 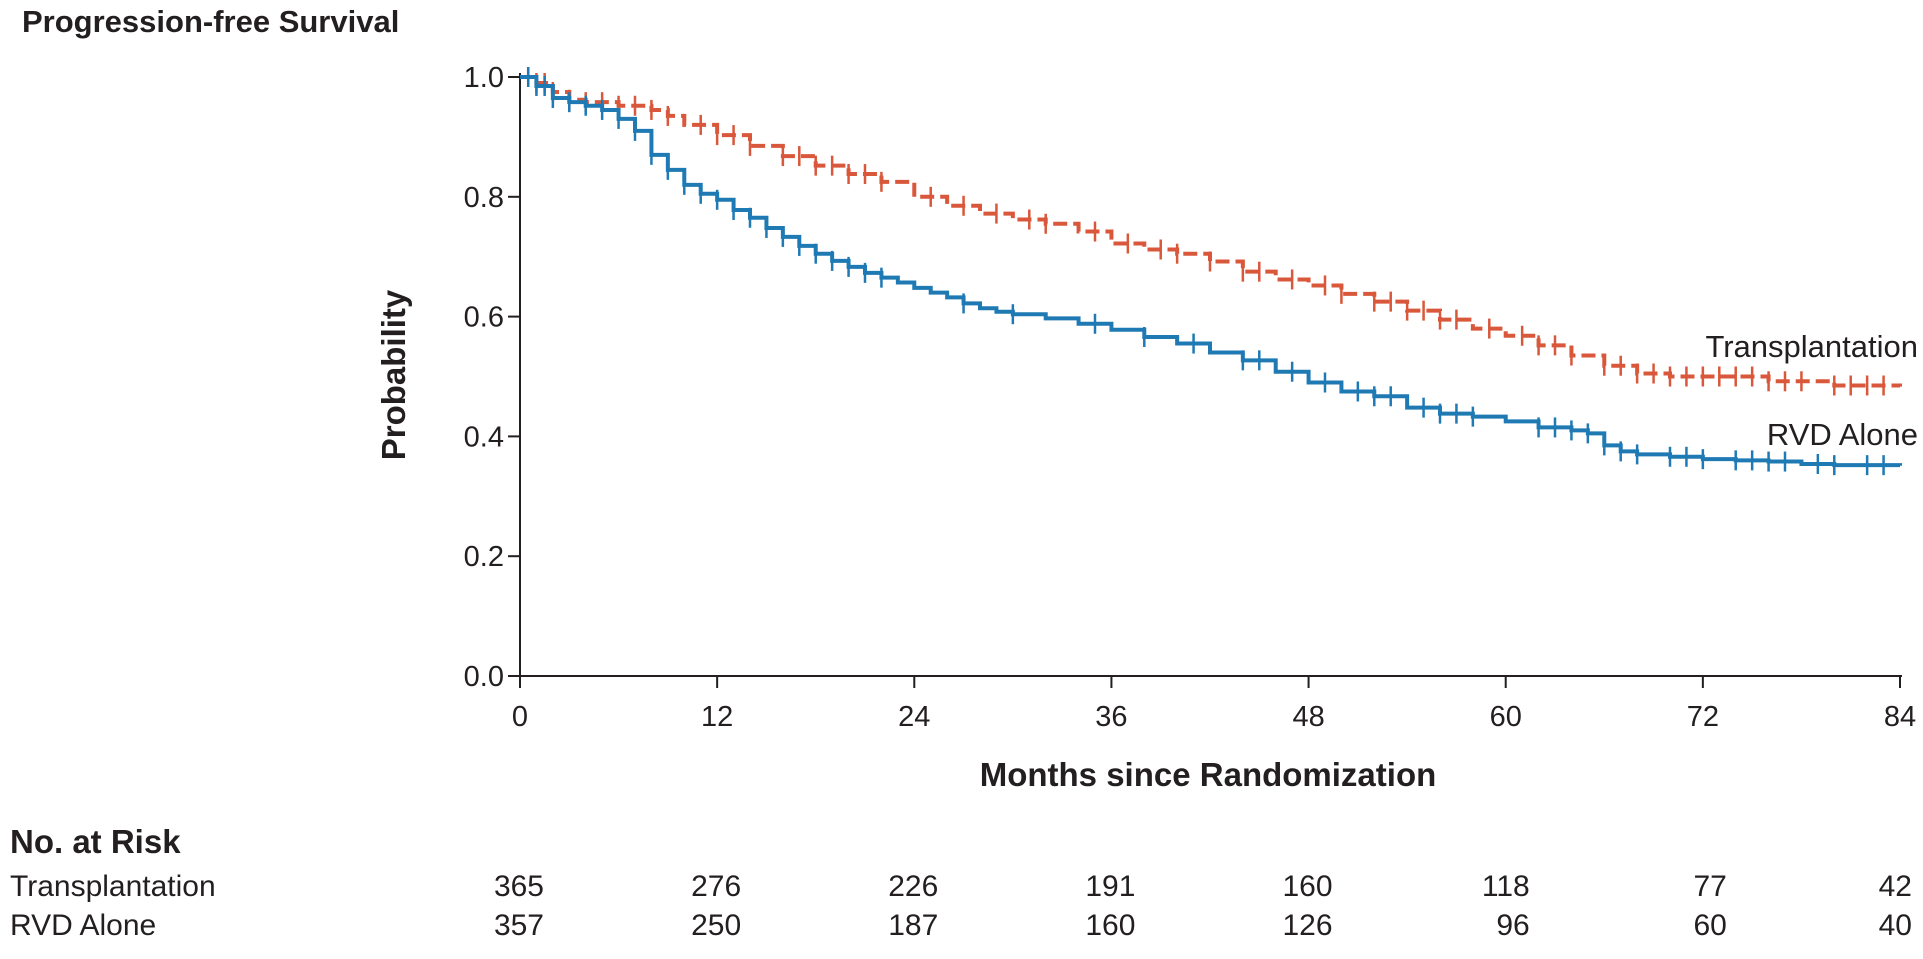 I want to click on y-tick-label: 0.6, so click(x=484, y=318).